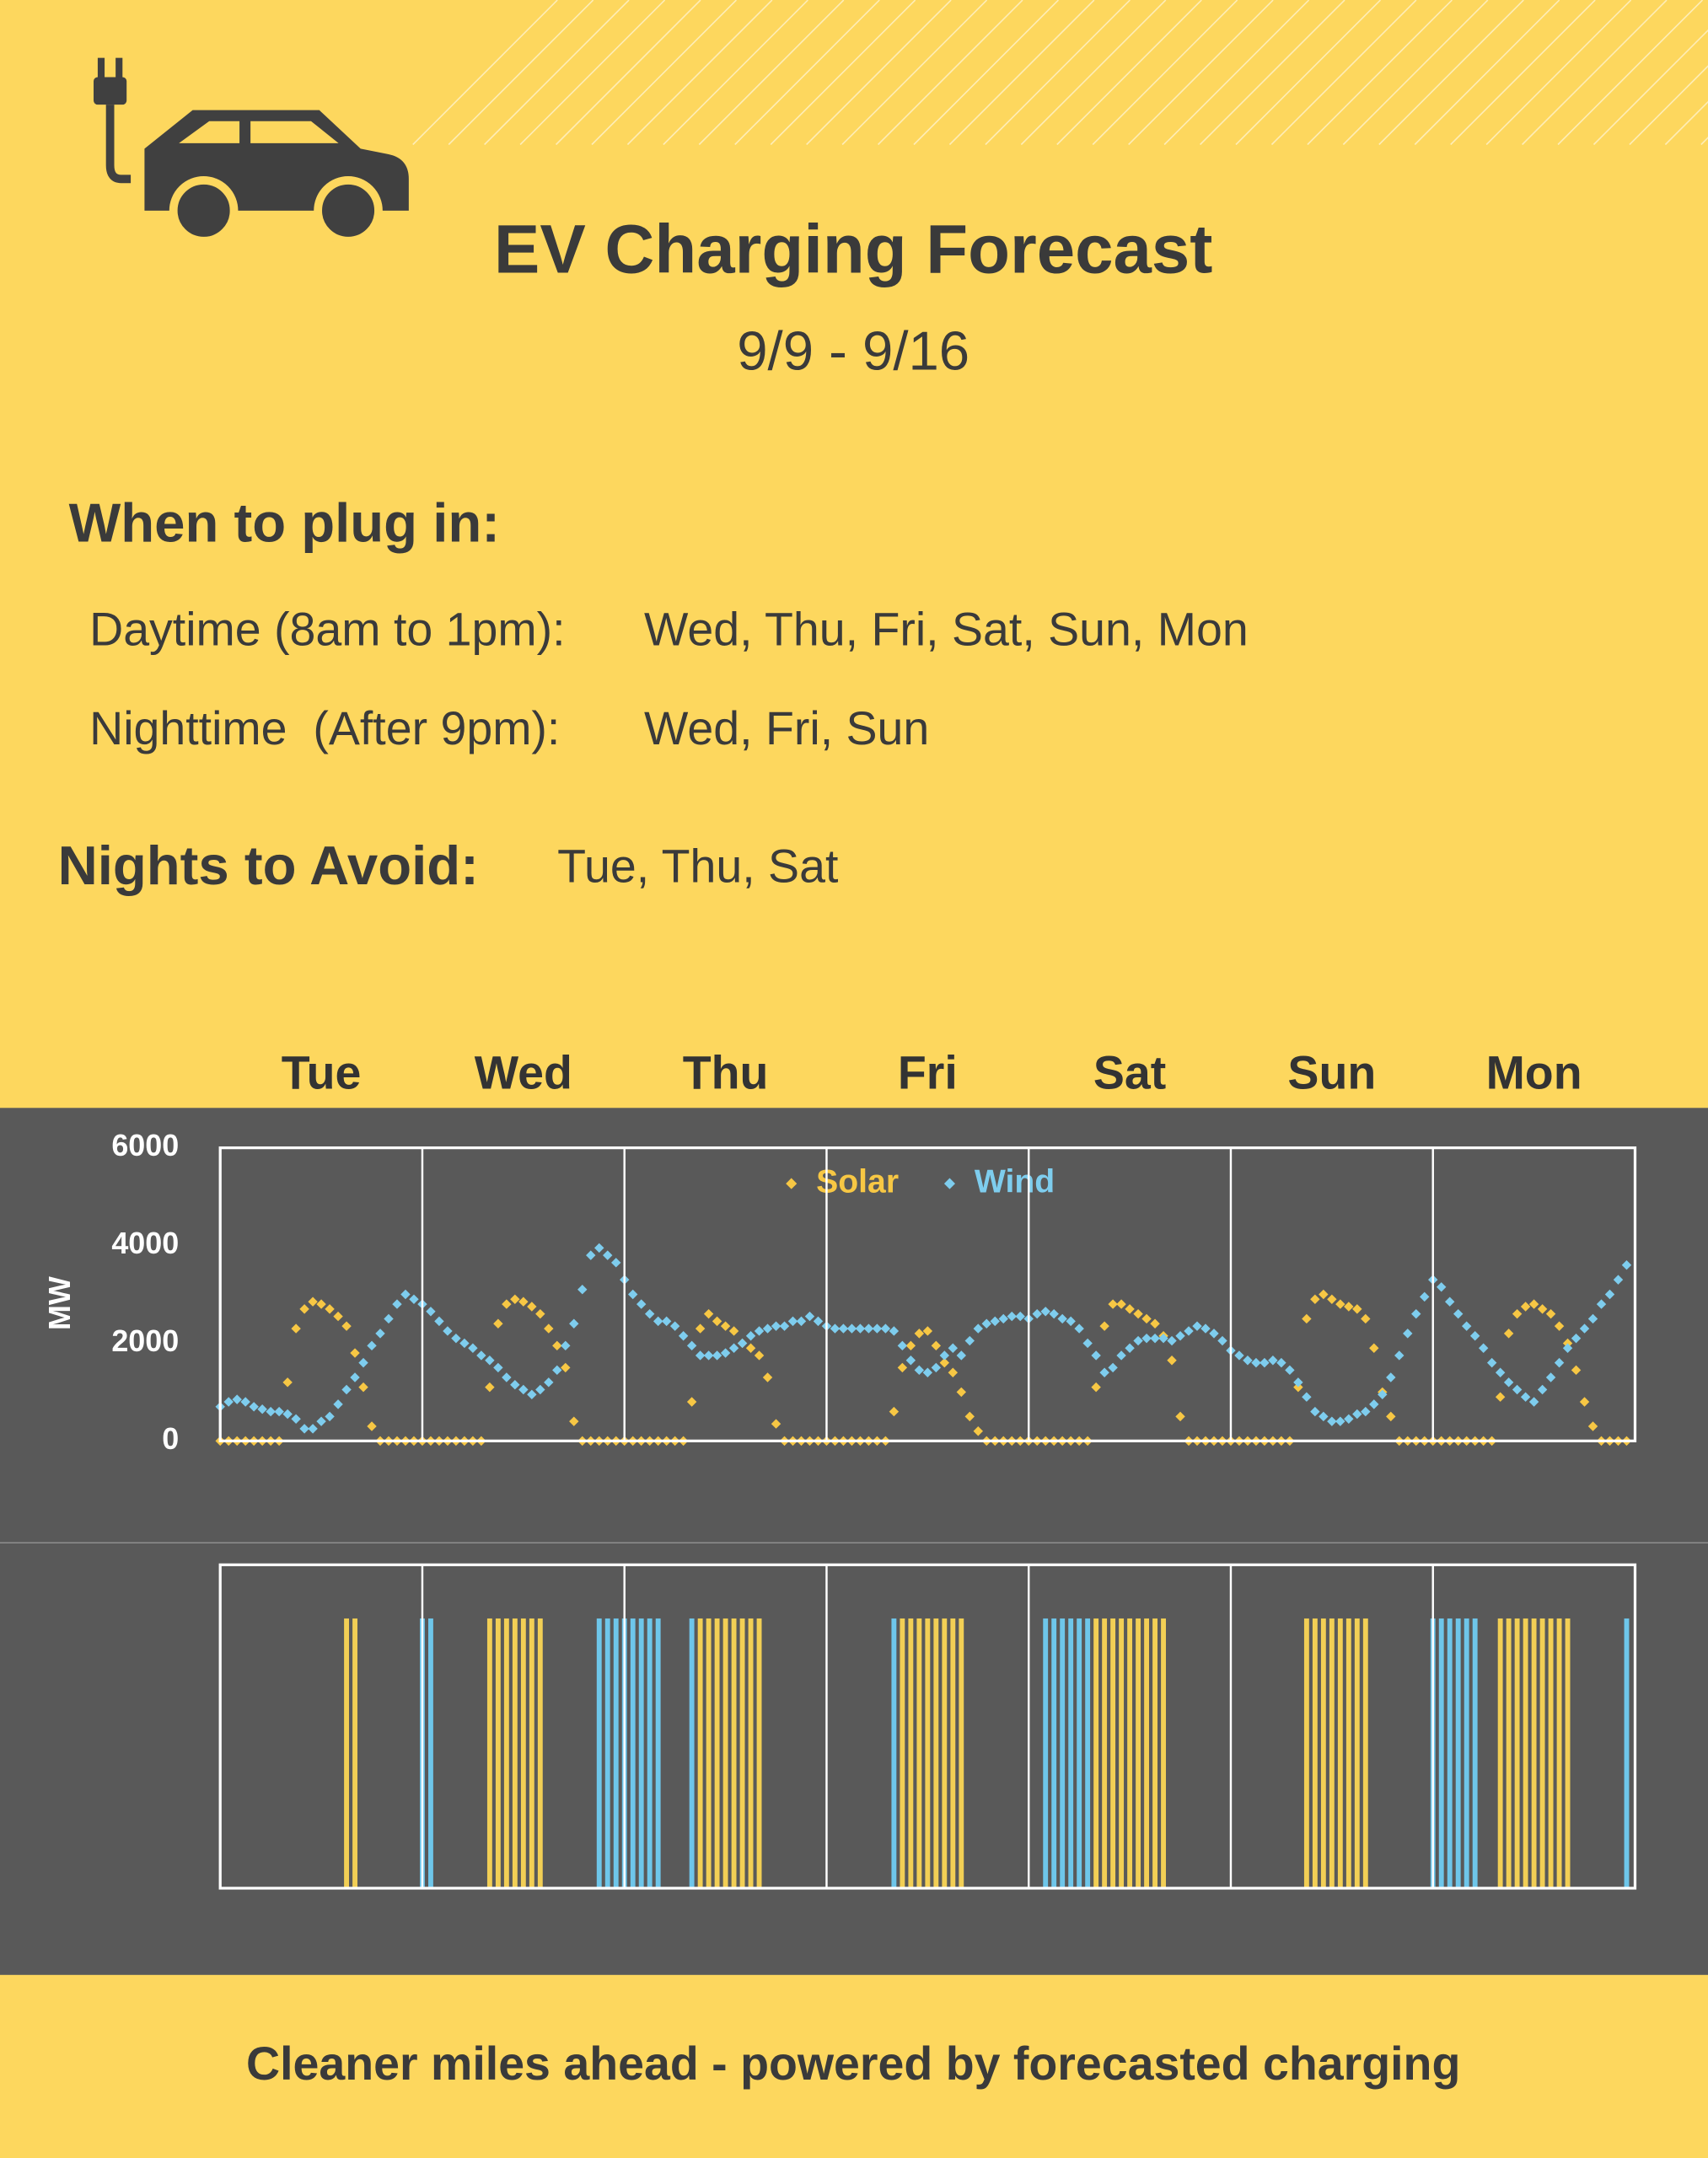 The height and width of the screenshot is (2158, 1708). What do you see at coordinates (949, 1183) in the screenshot?
I see `legend-marker` at bounding box center [949, 1183].